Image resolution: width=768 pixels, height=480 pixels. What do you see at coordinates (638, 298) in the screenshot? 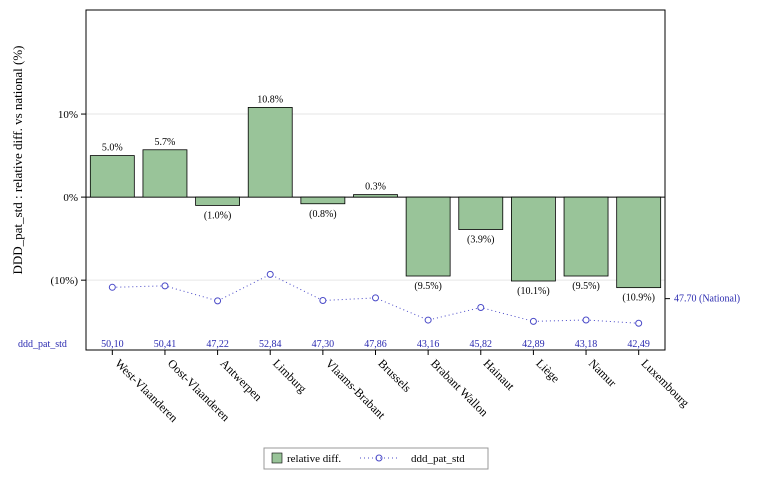
I see `bar-value-label: (10.9%)` at bounding box center [638, 298].